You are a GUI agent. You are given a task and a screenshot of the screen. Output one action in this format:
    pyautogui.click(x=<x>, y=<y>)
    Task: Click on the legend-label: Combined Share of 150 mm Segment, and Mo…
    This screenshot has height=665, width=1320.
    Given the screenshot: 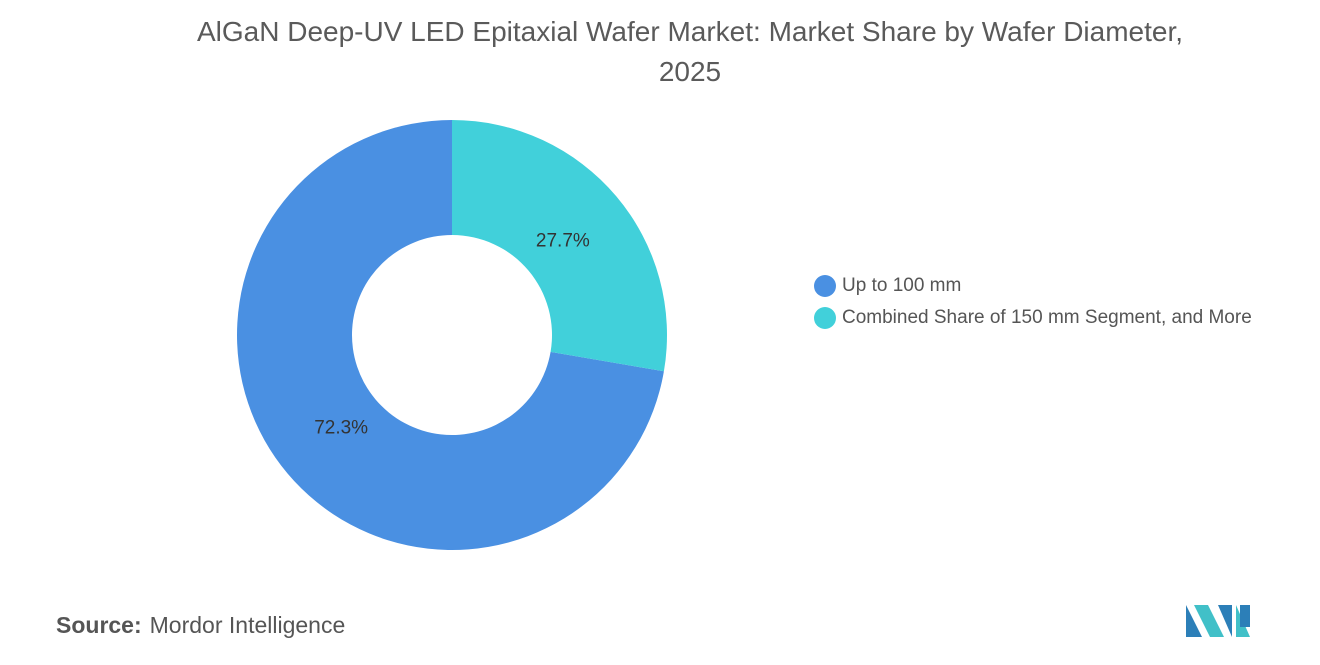 What is the action you would take?
    pyautogui.click(x=1047, y=317)
    